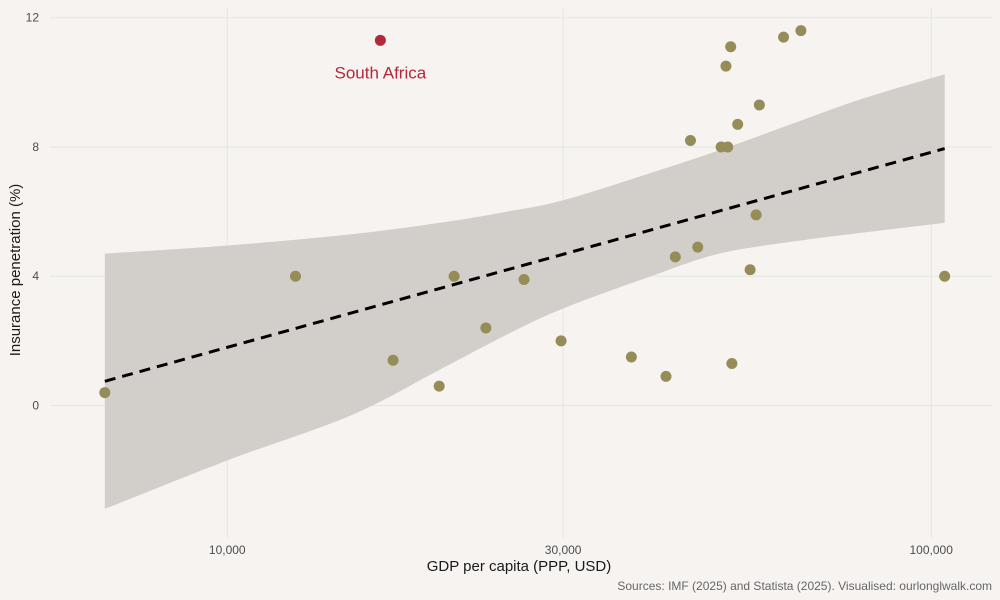  Describe the element at coordinates (15, 270) in the screenshot. I see `y-axis-title: Insurance penetration (%)` at that location.